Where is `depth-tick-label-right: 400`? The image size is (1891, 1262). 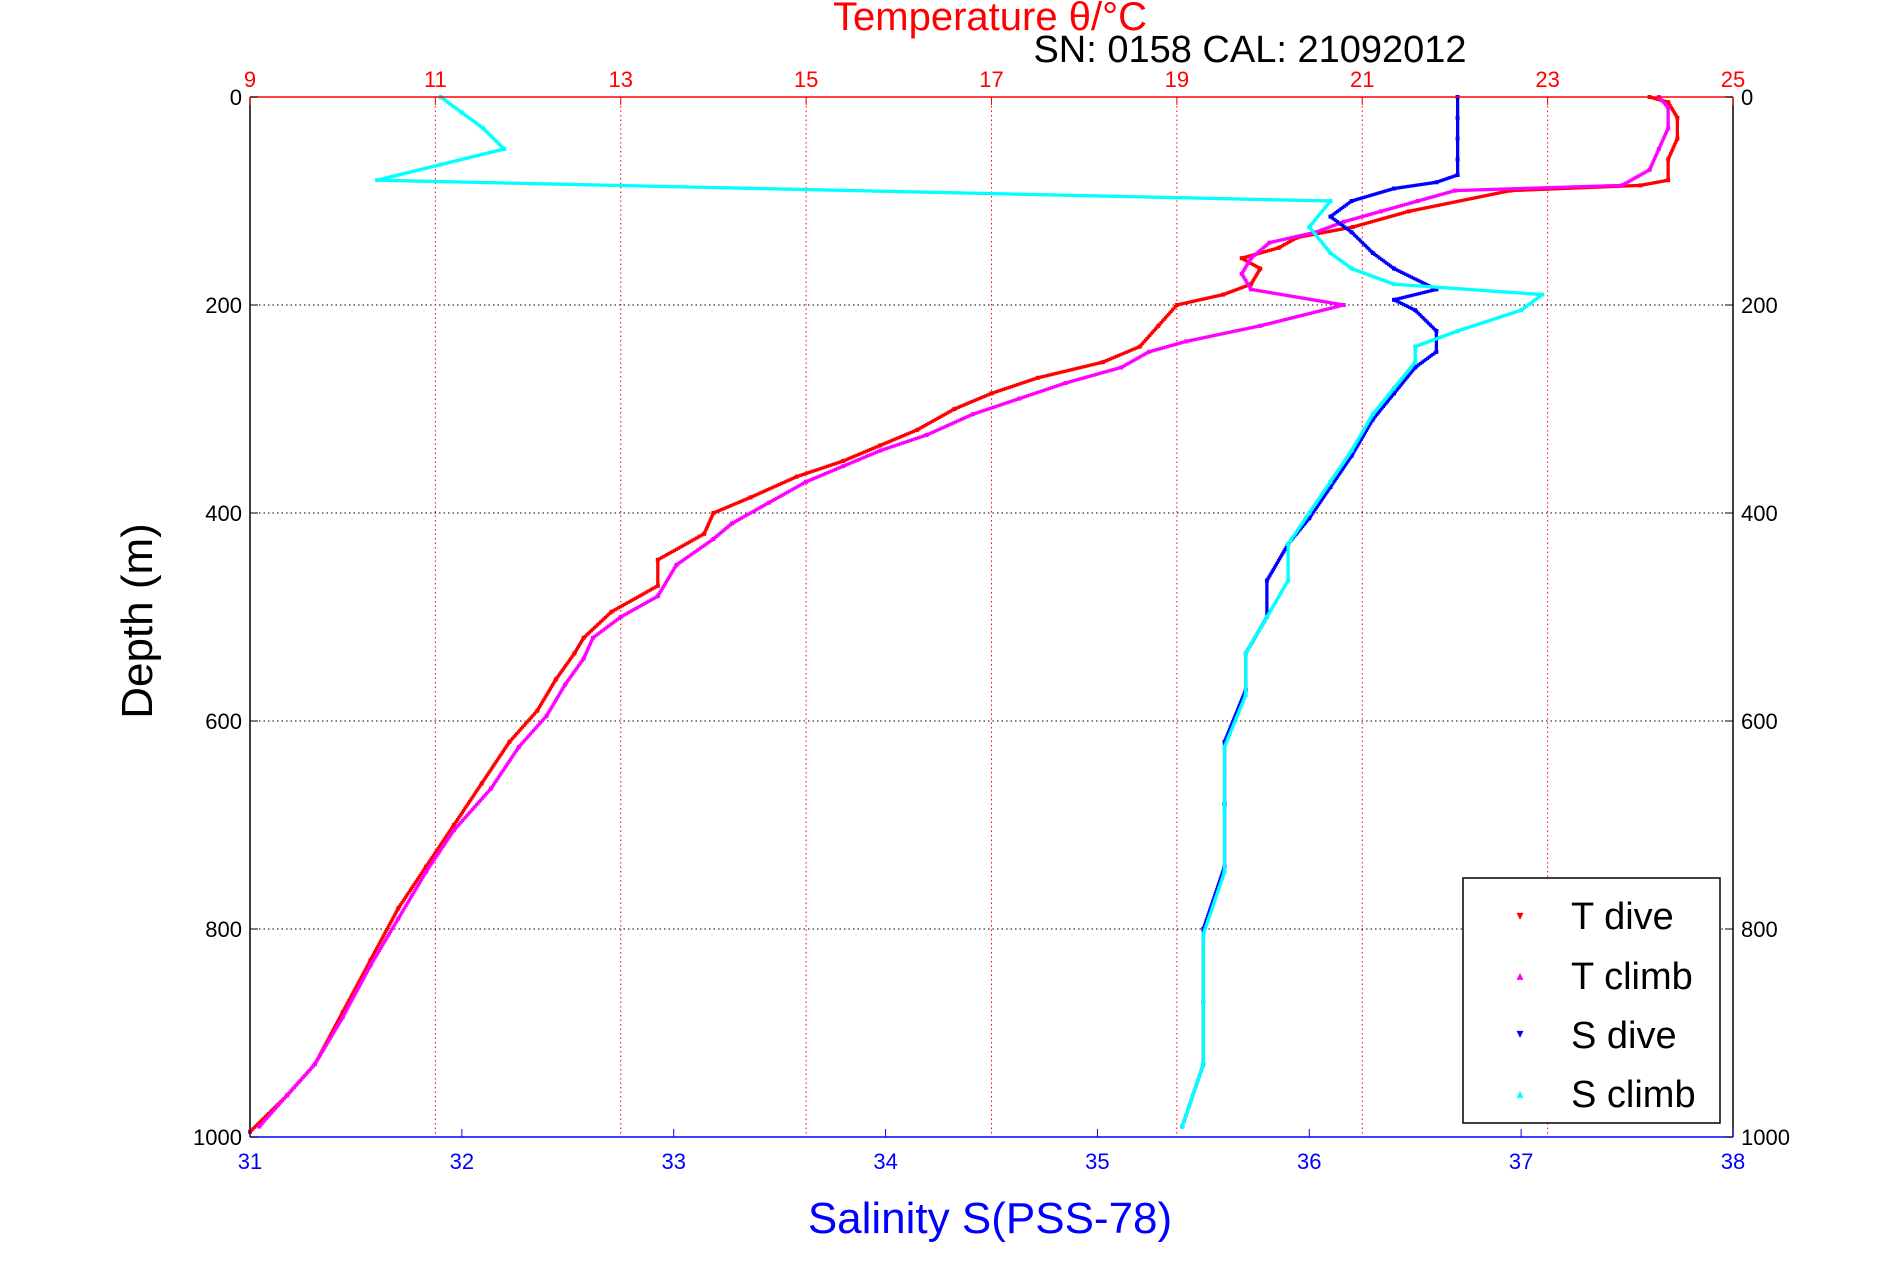 depth-tick-label-right: 400 is located at coordinates (1759, 513).